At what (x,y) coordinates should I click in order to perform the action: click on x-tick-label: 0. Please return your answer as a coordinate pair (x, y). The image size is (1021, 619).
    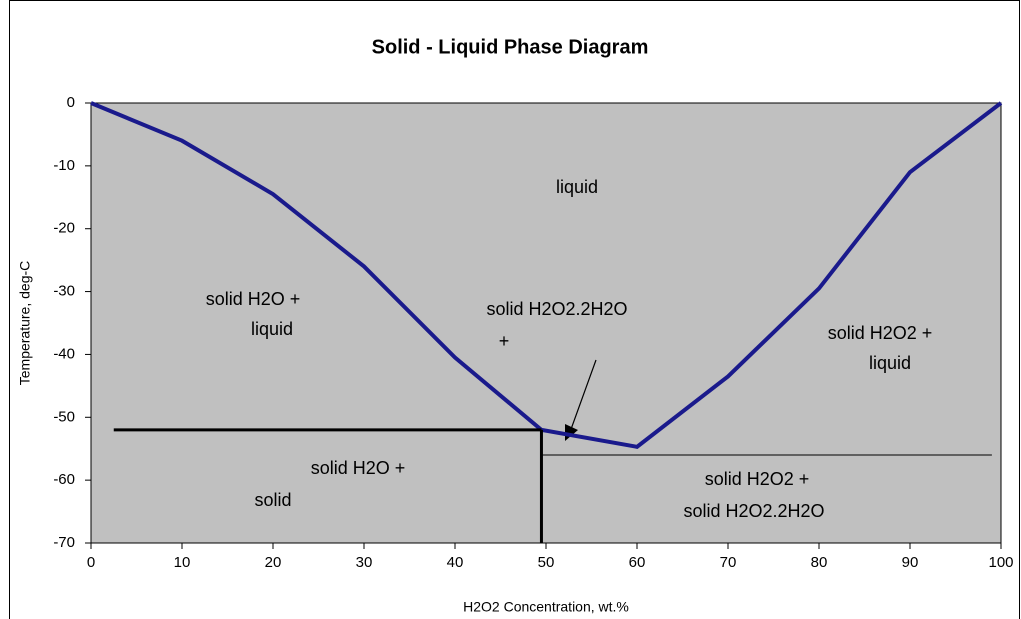
    Looking at the image, I should click on (91, 562).